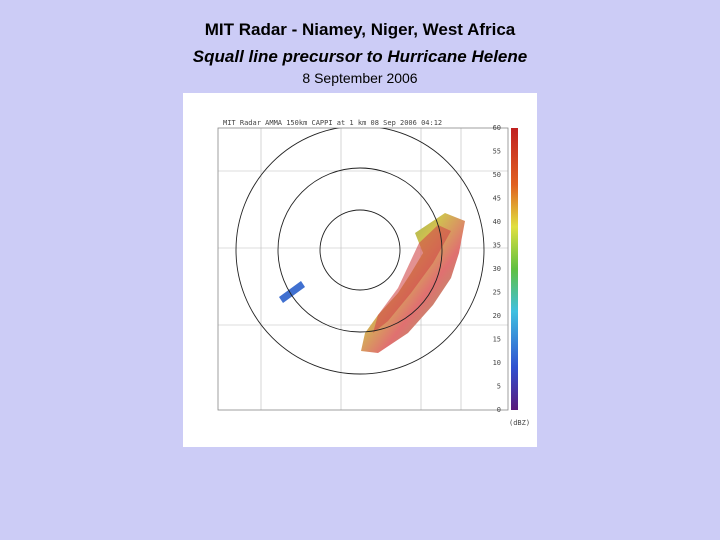 The image size is (720, 540). Describe the element at coordinates (497, 293) in the screenshot. I see `colorbar-label: 25` at that location.